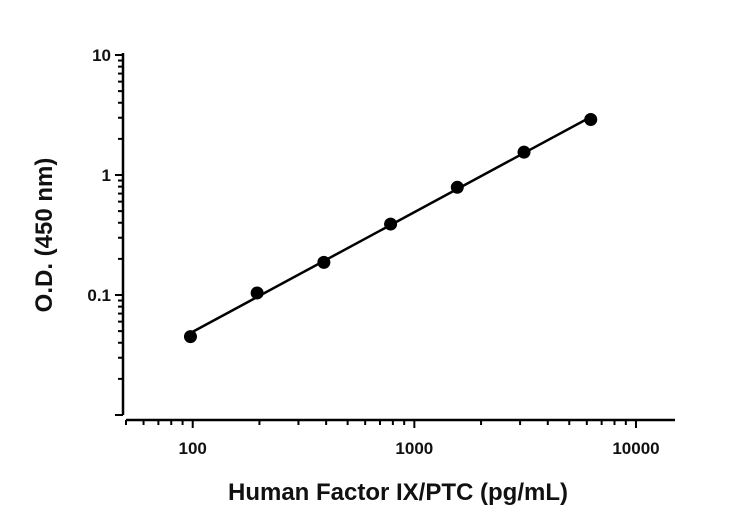  What do you see at coordinates (44, 235) in the screenshot?
I see `y-axis-title: O.D. (450 nm)` at bounding box center [44, 235].